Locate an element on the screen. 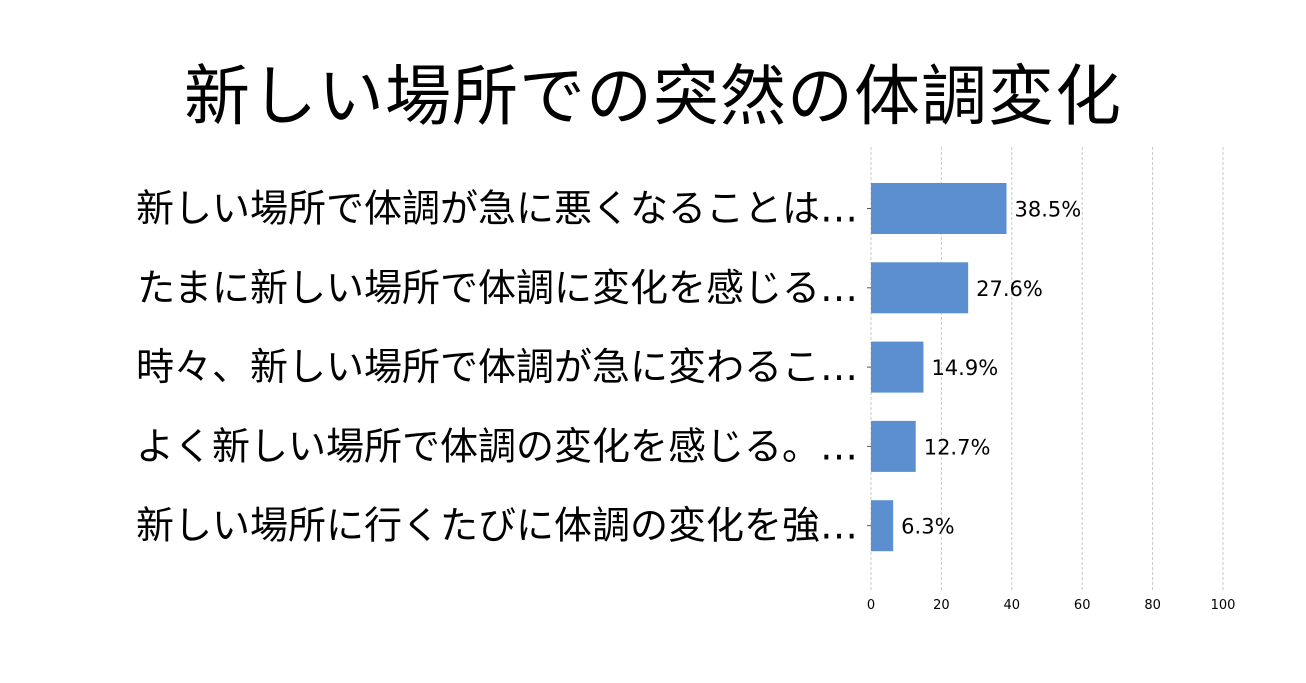 The image size is (1306, 683). x-tick-label-80: 80 is located at coordinates (1152, 605).